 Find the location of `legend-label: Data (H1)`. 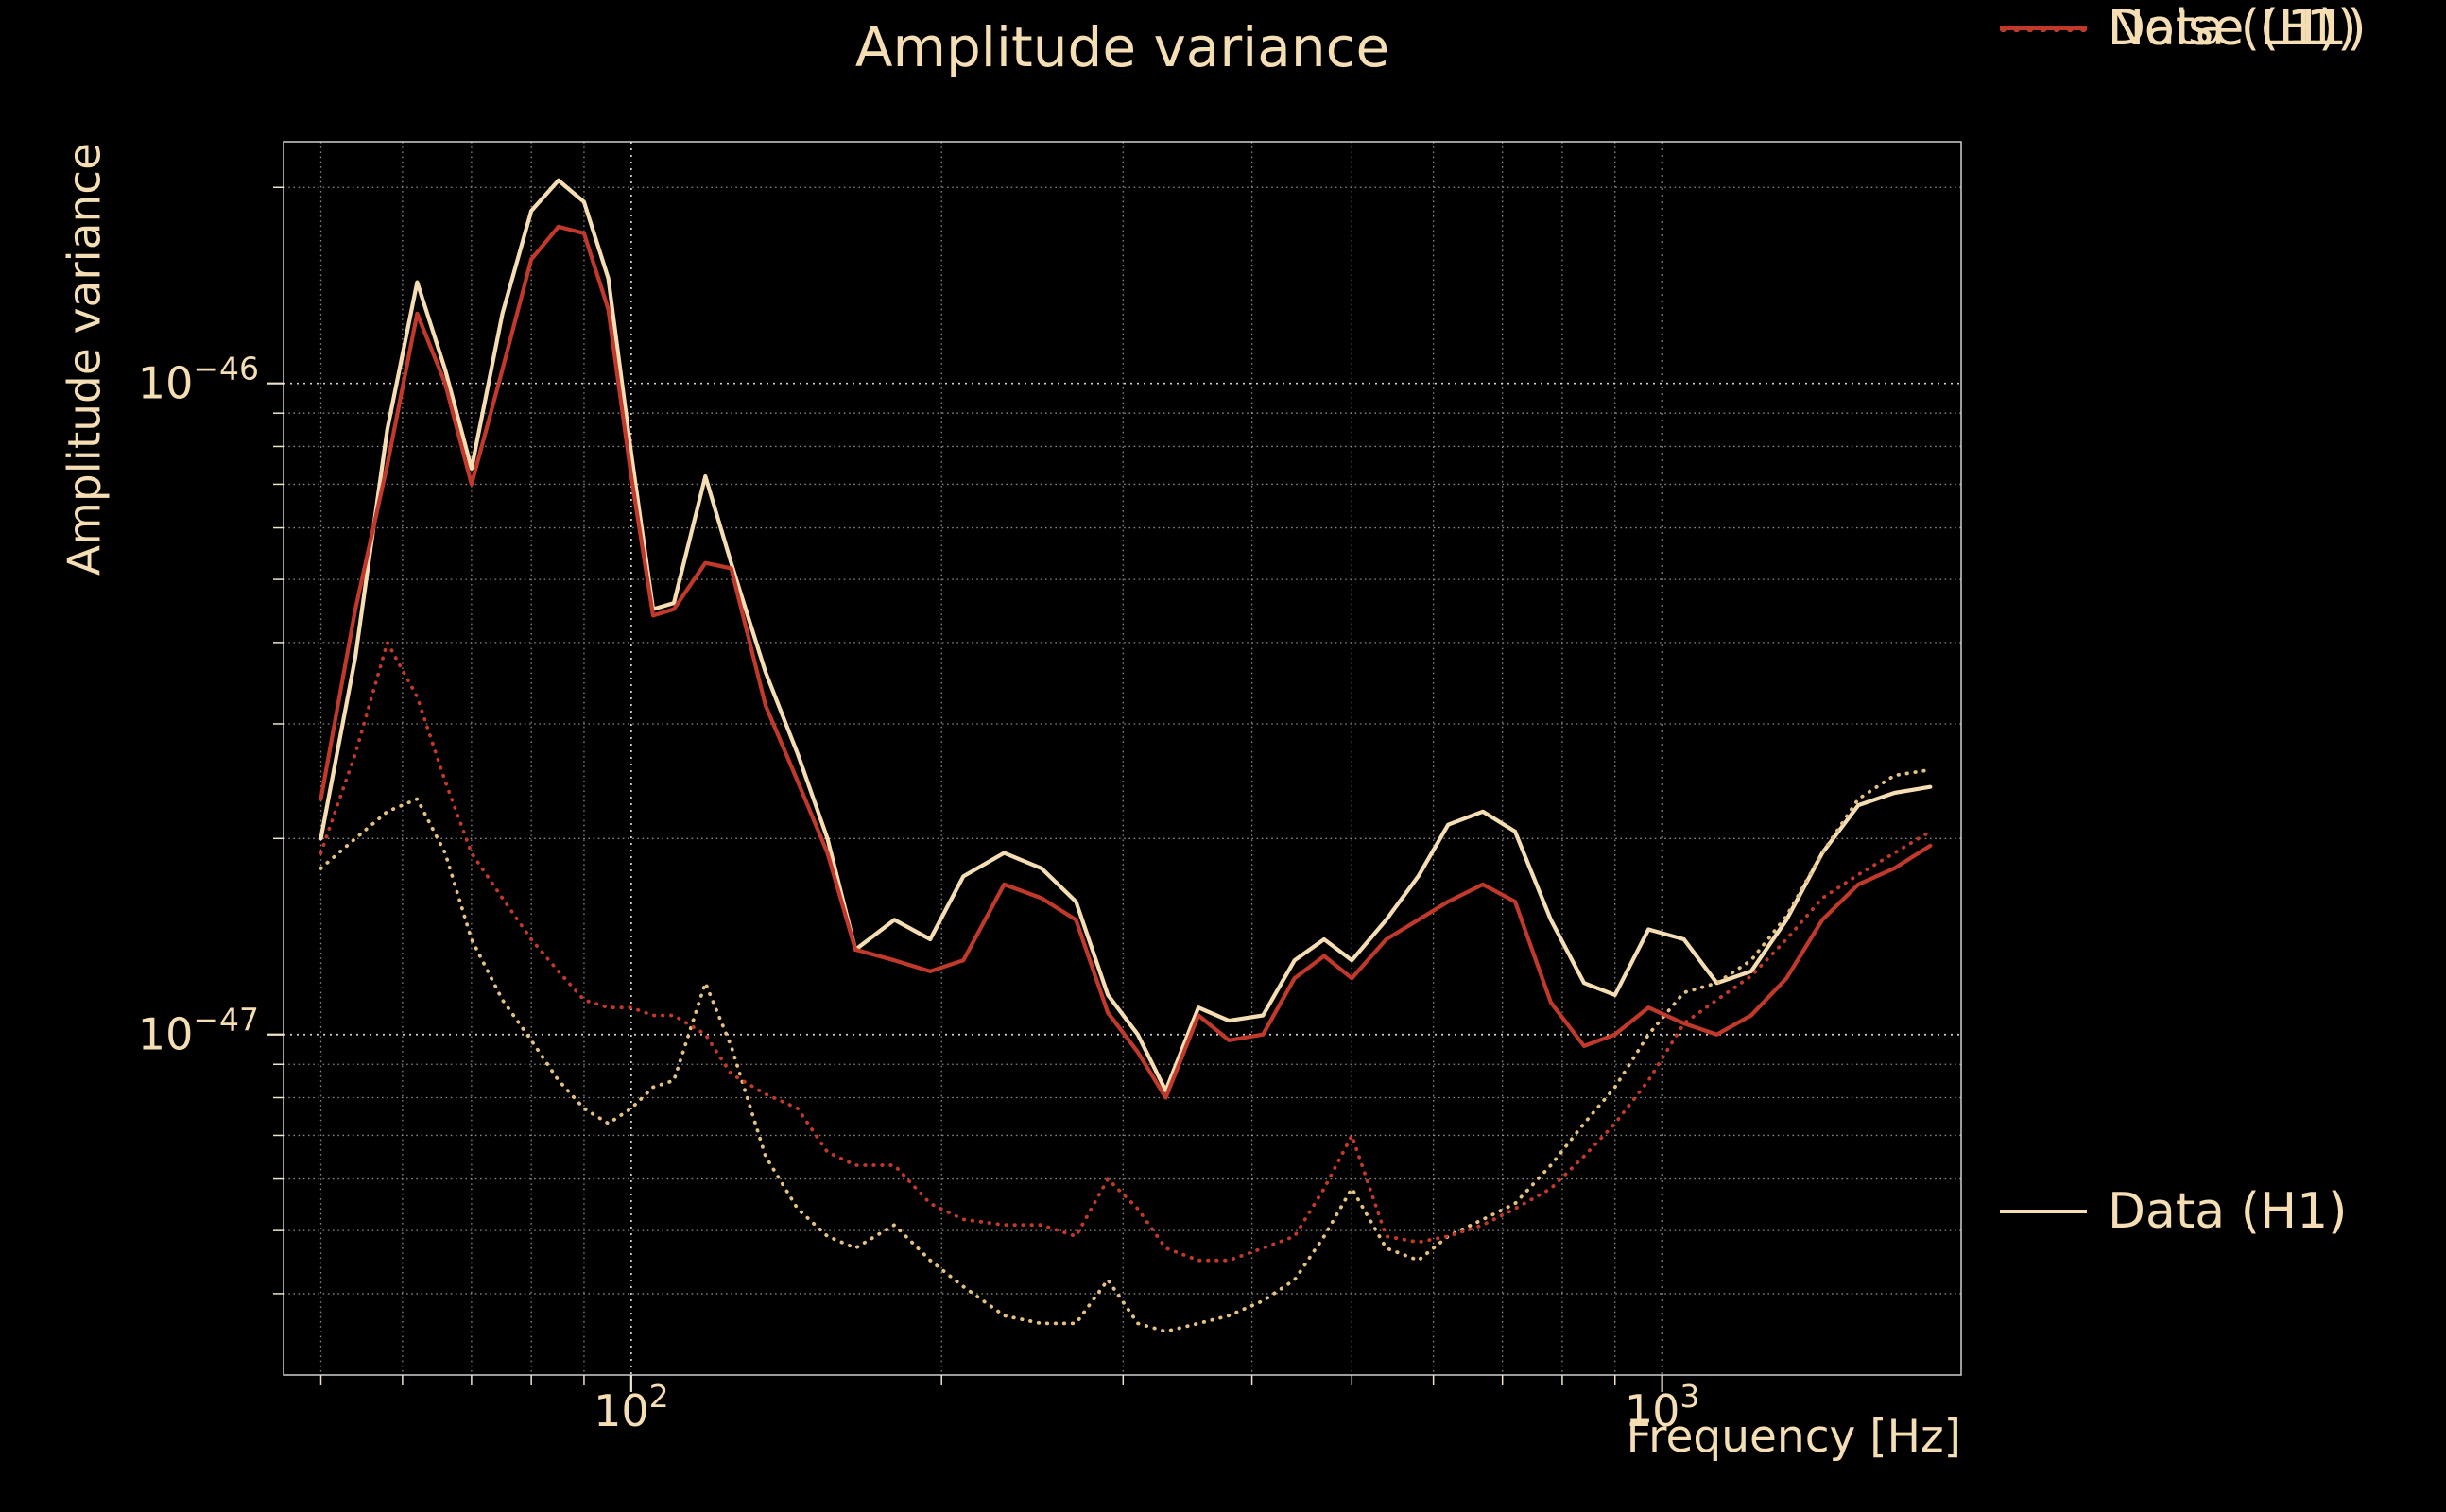

legend-label: Data (H1) is located at coordinates (2228, 1211).